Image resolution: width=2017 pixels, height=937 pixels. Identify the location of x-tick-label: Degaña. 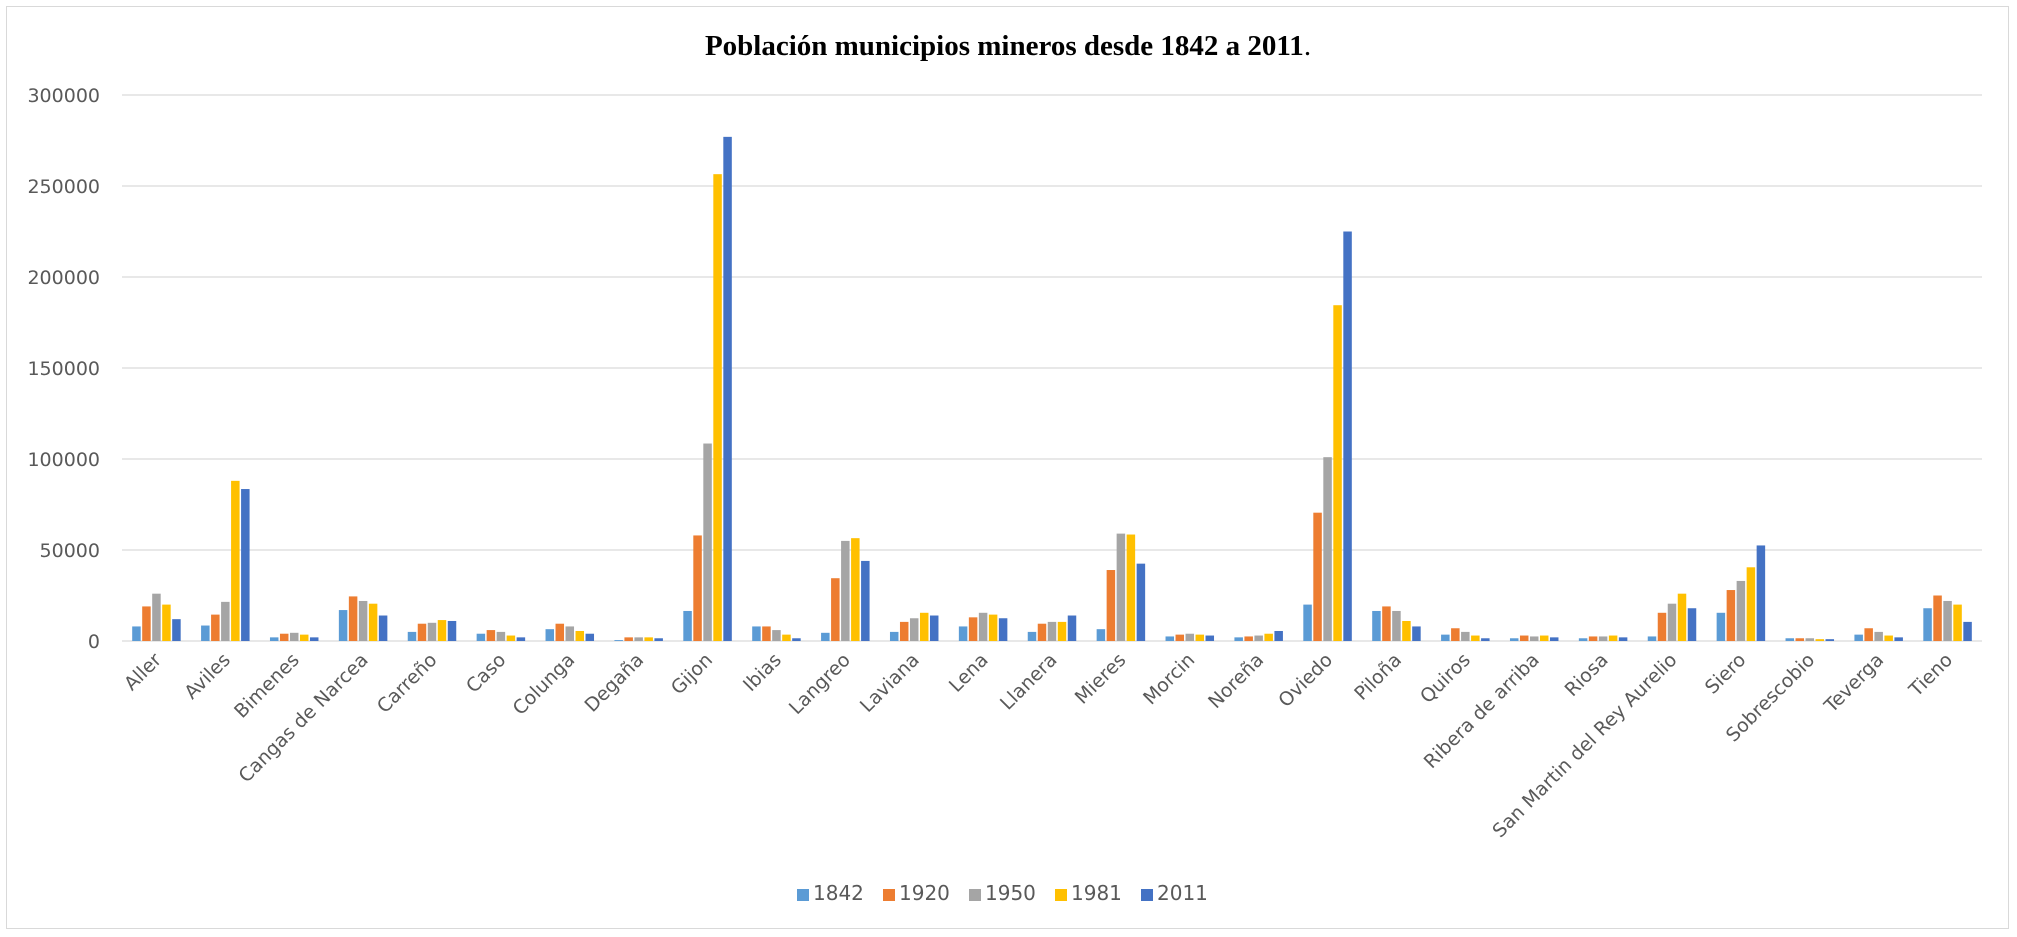
(615, 683).